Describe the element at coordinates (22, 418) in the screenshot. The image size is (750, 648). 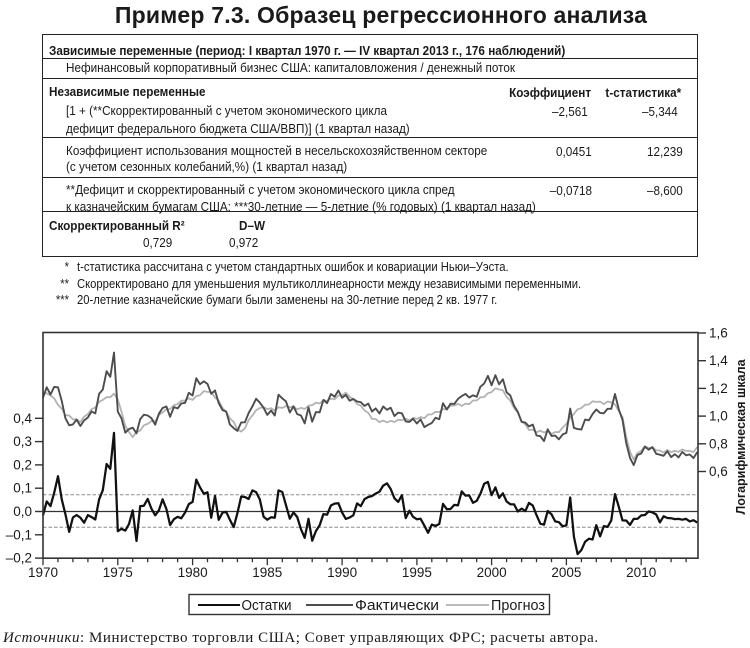
I see `svg-text: 0,4` at that location.